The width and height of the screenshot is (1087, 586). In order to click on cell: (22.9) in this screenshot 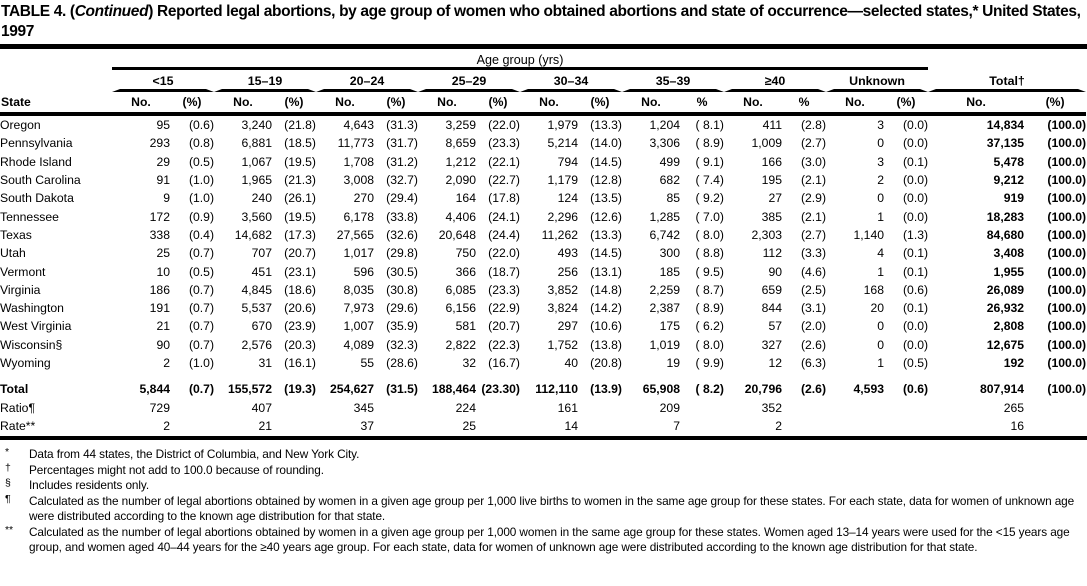, I will do `click(504, 308)`.